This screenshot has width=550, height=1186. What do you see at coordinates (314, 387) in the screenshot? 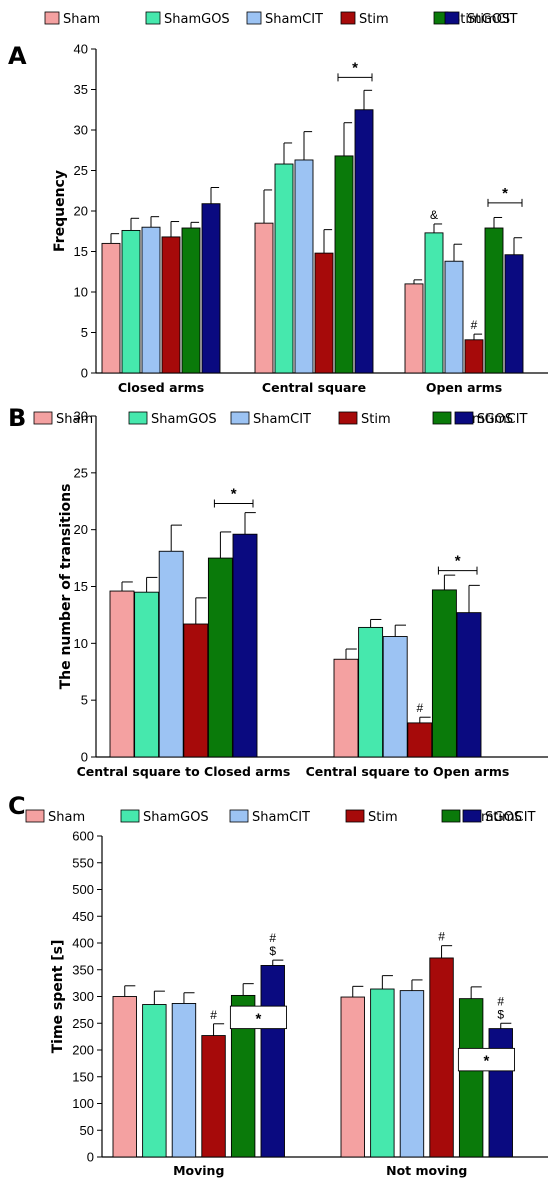
I see `category-label: Central square` at bounding box center [314, 387].